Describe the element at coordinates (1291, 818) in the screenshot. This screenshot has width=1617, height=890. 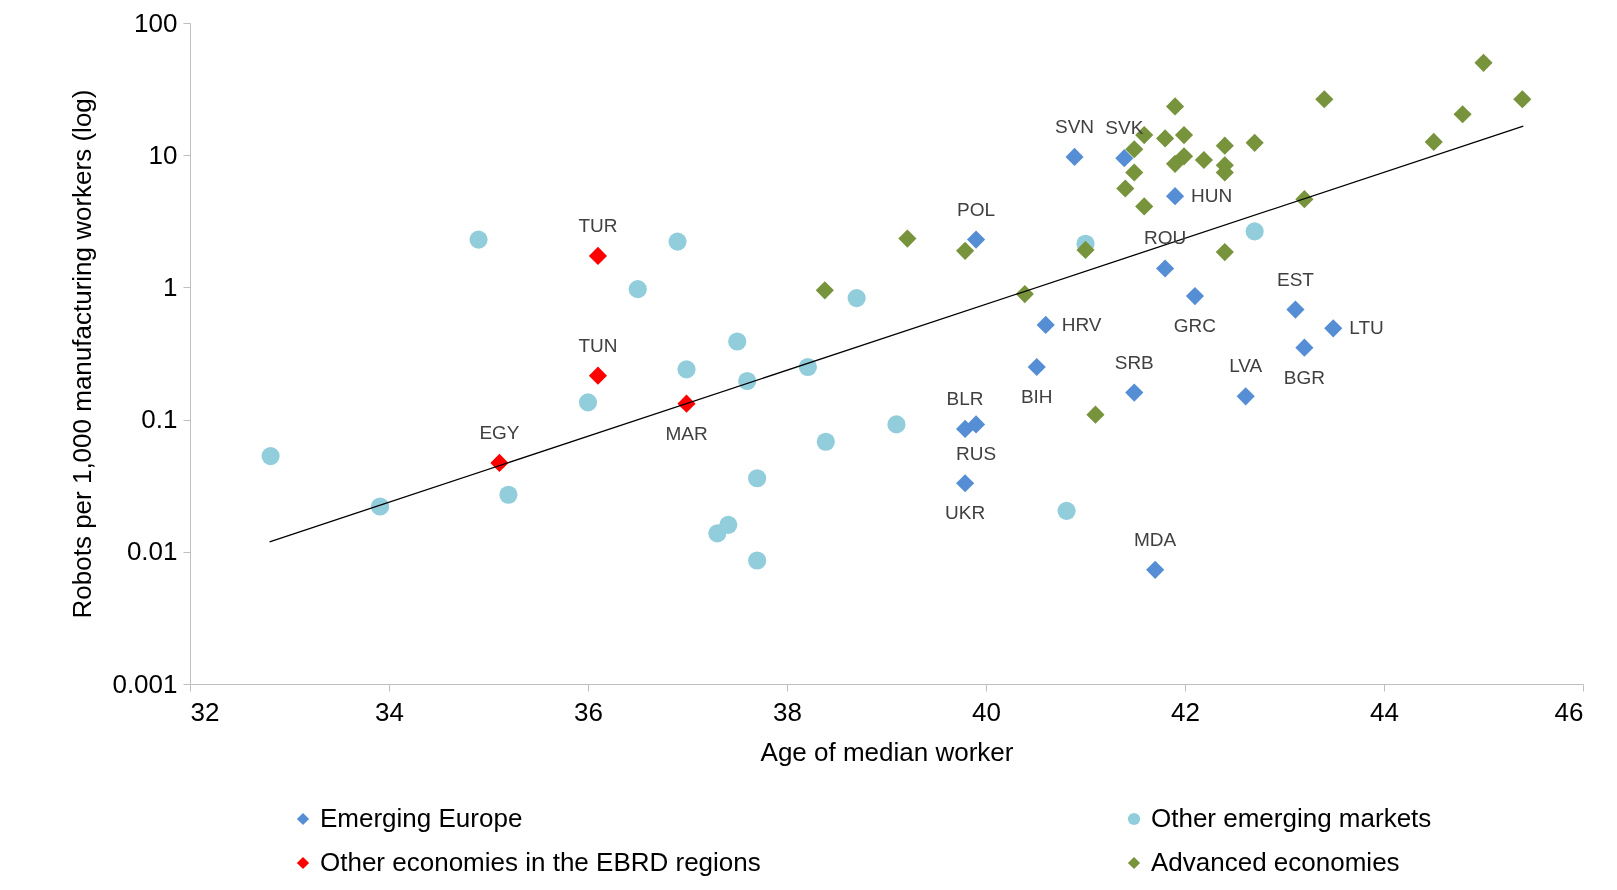
I see `legend-label: Other emerging markets` at that location.